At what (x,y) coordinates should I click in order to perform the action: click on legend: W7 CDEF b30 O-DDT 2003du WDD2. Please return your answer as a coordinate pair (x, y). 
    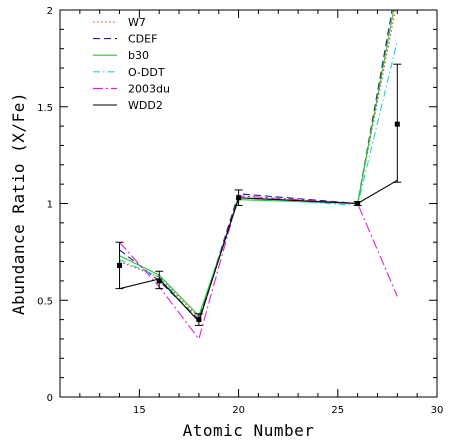
    Looking at the image, I should click on (131, 64).